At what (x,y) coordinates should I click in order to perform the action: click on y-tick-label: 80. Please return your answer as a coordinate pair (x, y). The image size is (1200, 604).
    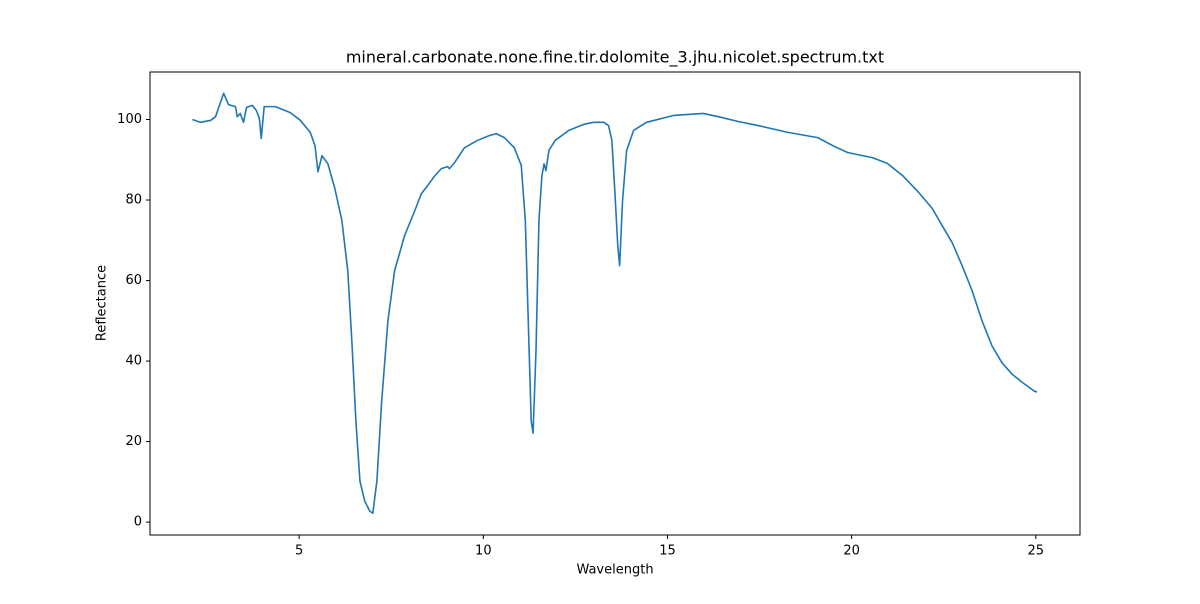
    Looking at the image, I should click on (133, 200).